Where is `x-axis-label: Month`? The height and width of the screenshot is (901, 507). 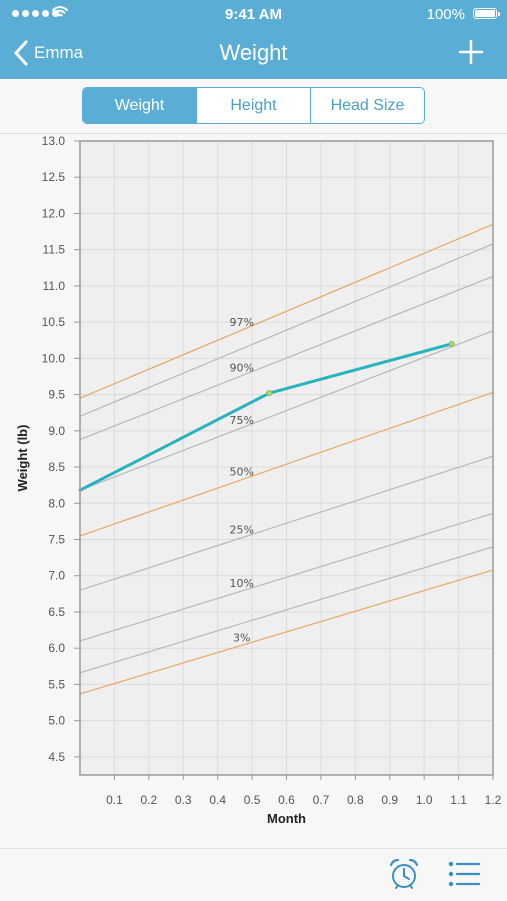 x-axis-label: Month is located at coordinates (286, 818).